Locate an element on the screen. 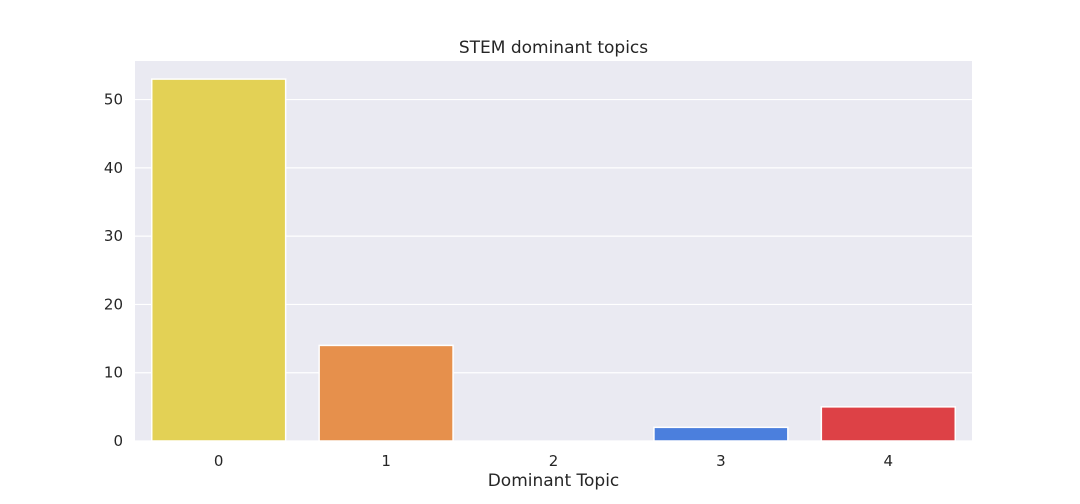 This screenshot has height=504, width=1080. y-tick-label: 40 is located at coordinates (113, 168).